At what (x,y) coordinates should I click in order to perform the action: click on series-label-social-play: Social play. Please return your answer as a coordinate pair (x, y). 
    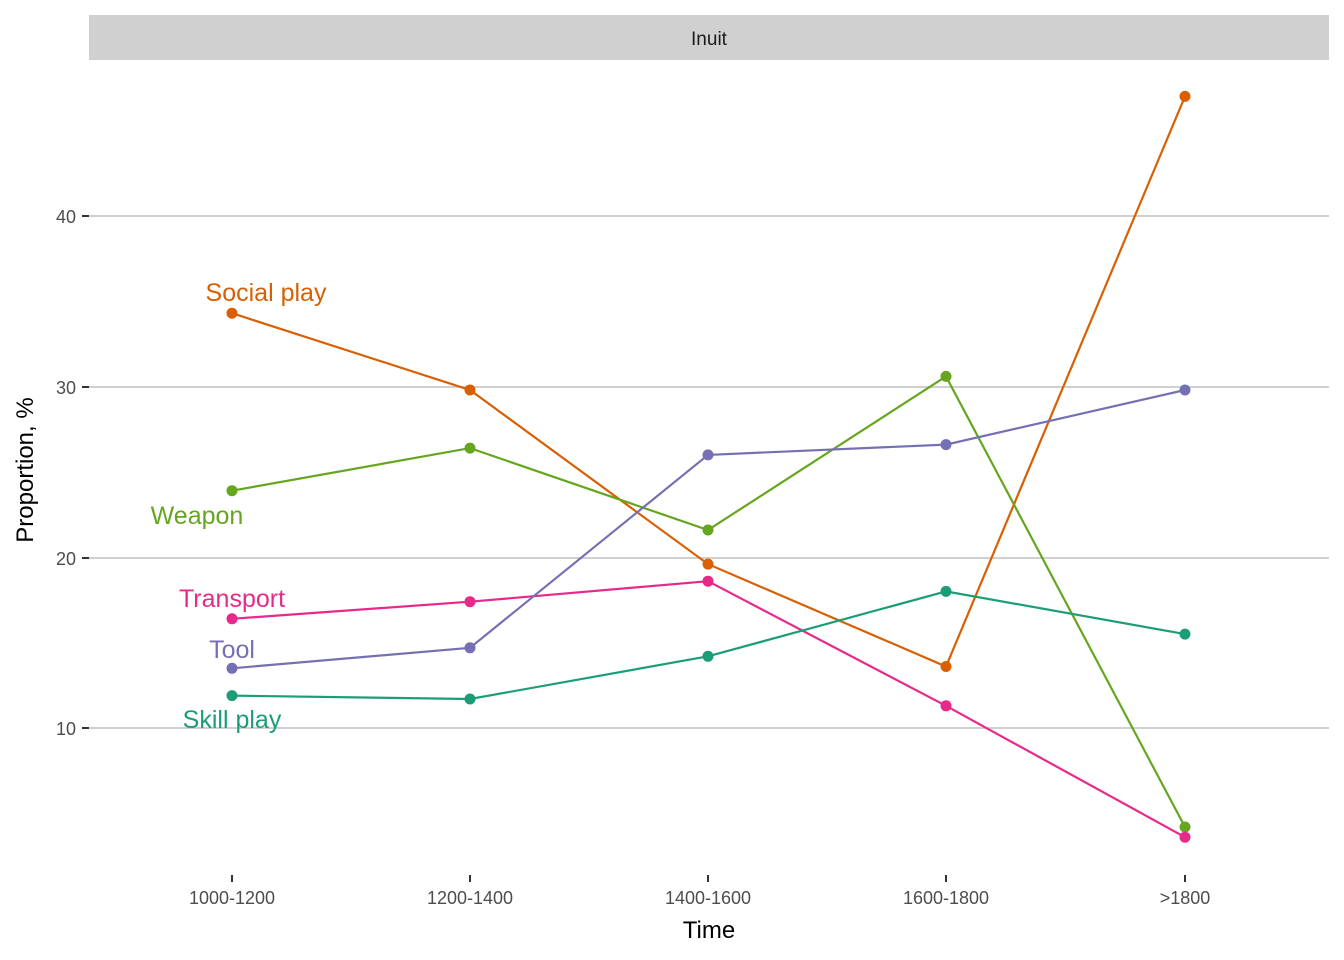
    Looking at the image, I should click on (266, 293).